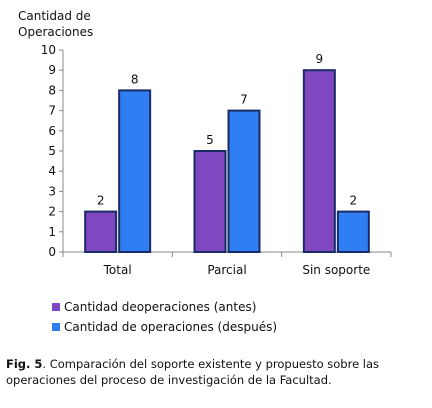  I want to click on data-label: 9, so click(320, 59).